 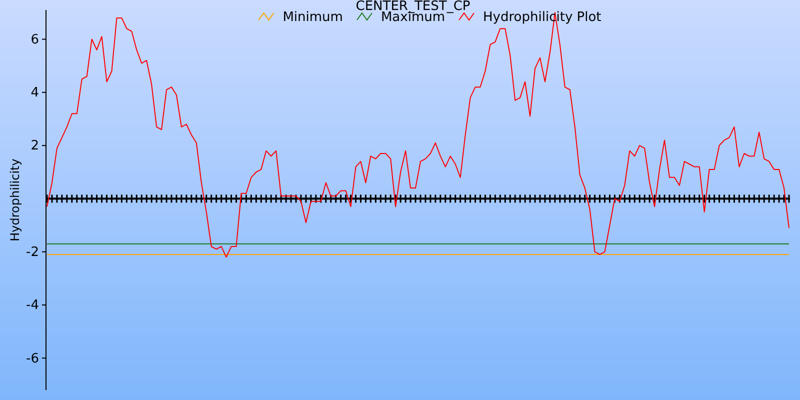 I want to click on y-tick-label: -6, so click(x=32, y=358).